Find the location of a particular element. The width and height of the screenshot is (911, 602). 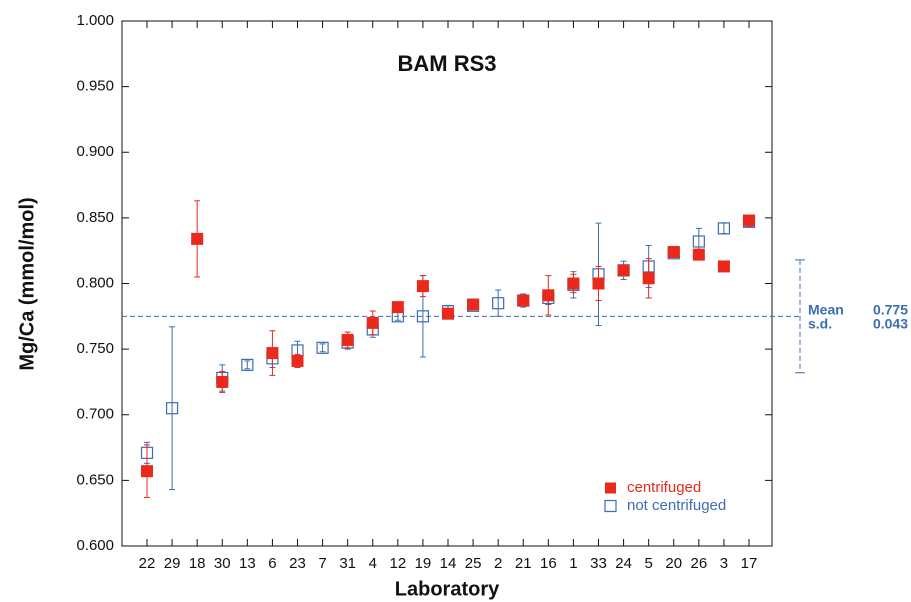

x-tick-label: 17 is located at coordinates (749, 563).